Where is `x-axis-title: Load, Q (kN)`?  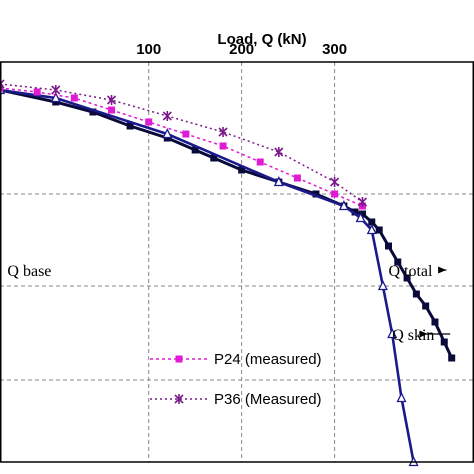 x-axis-title: Load, Q (kN) is located at coordinates (261, 39).